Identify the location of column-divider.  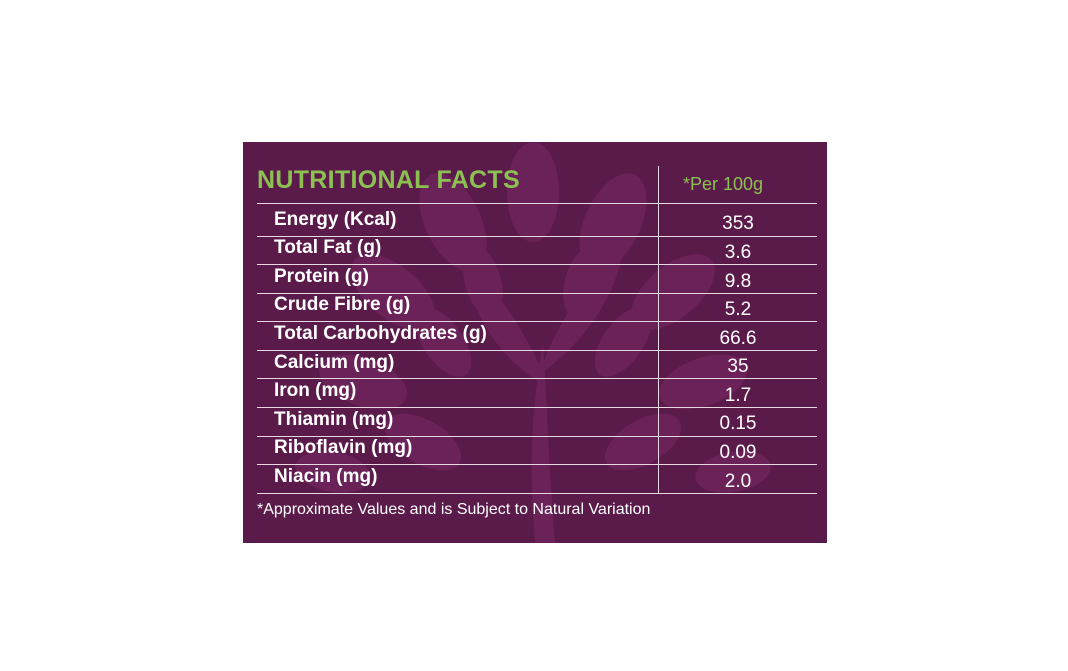
(658, 329).